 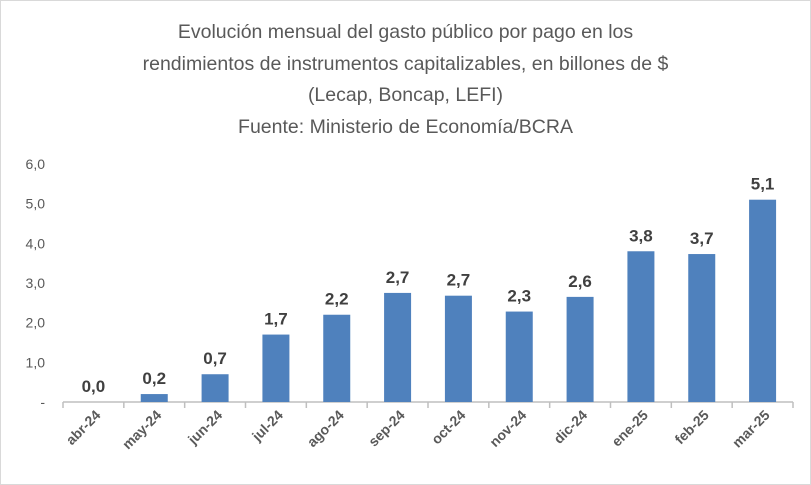 I want to click on data-label: 3,7, so click(x=702, y=238).